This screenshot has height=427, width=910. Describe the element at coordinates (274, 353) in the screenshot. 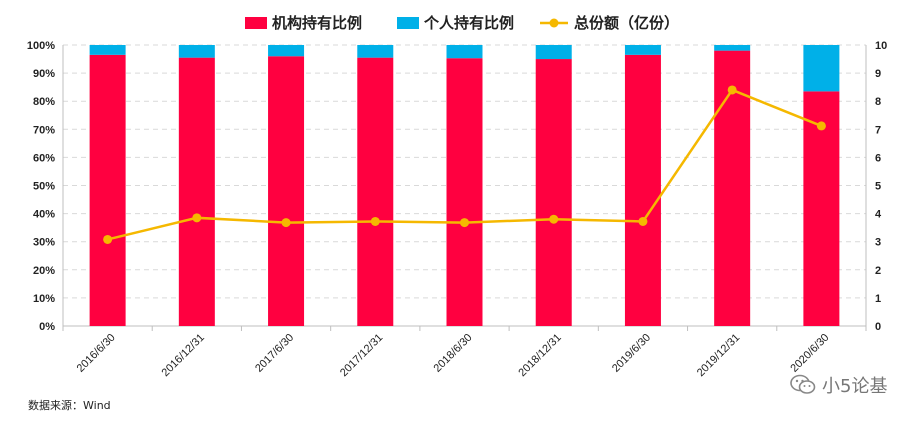

I see `x-tick-label: 2017/6/30` at that location.